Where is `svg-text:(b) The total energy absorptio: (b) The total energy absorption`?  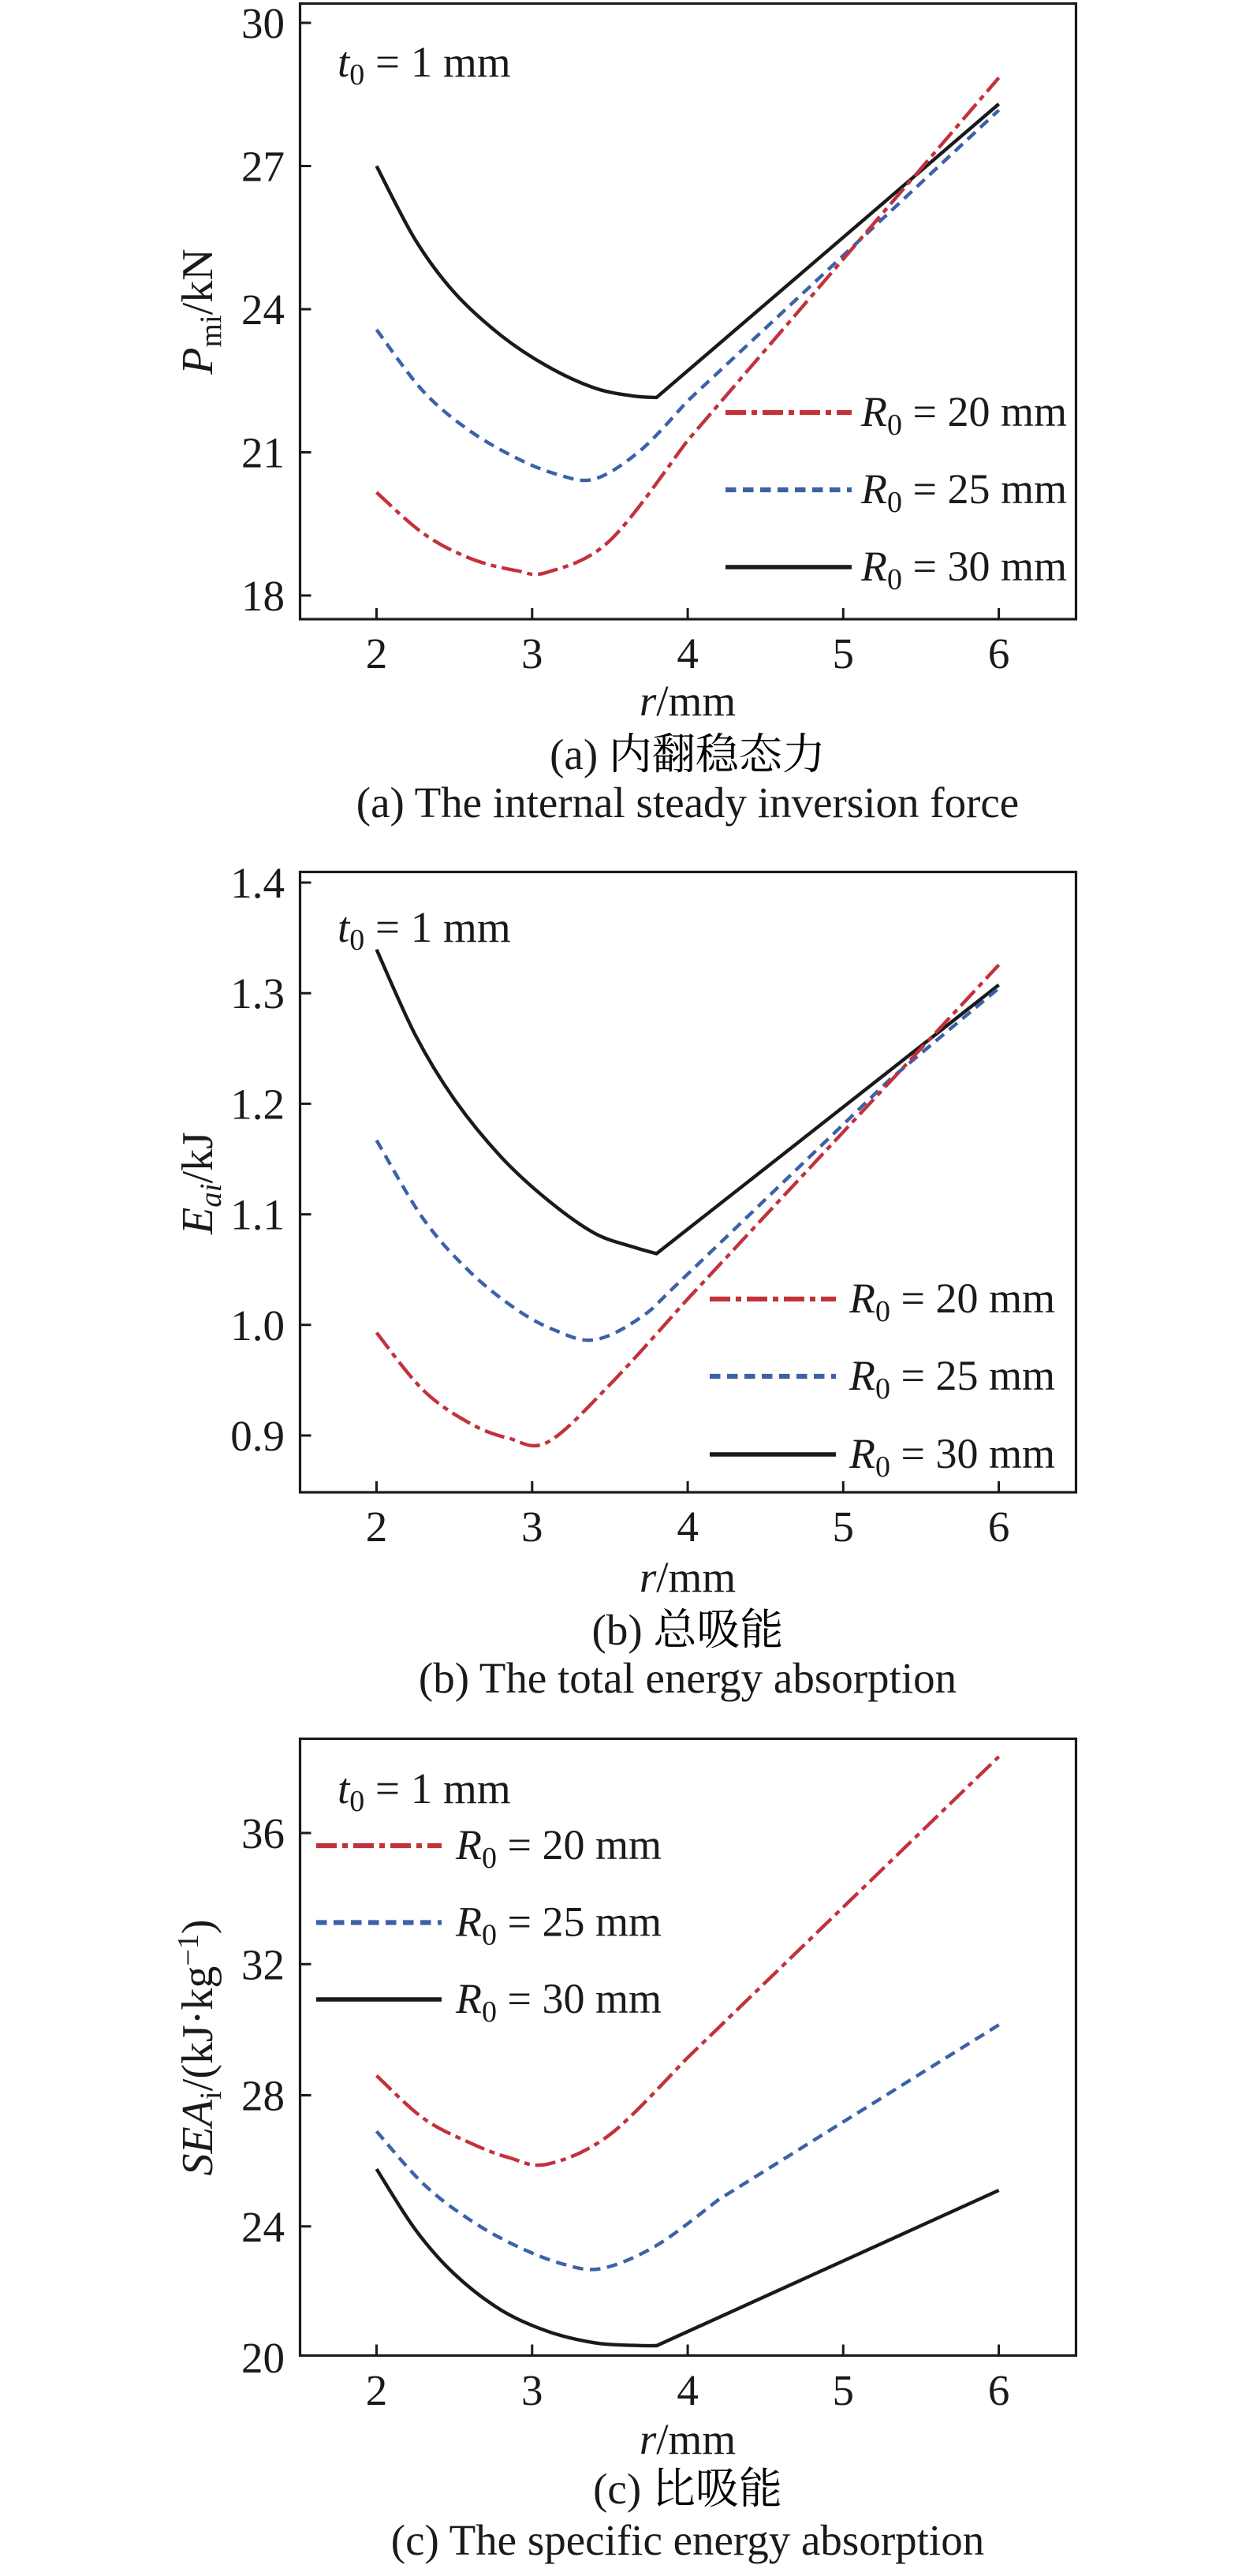
svg-text:(b) The total energy absorptio: (b) The total energy absorption is located at coordinates (688, 1678).